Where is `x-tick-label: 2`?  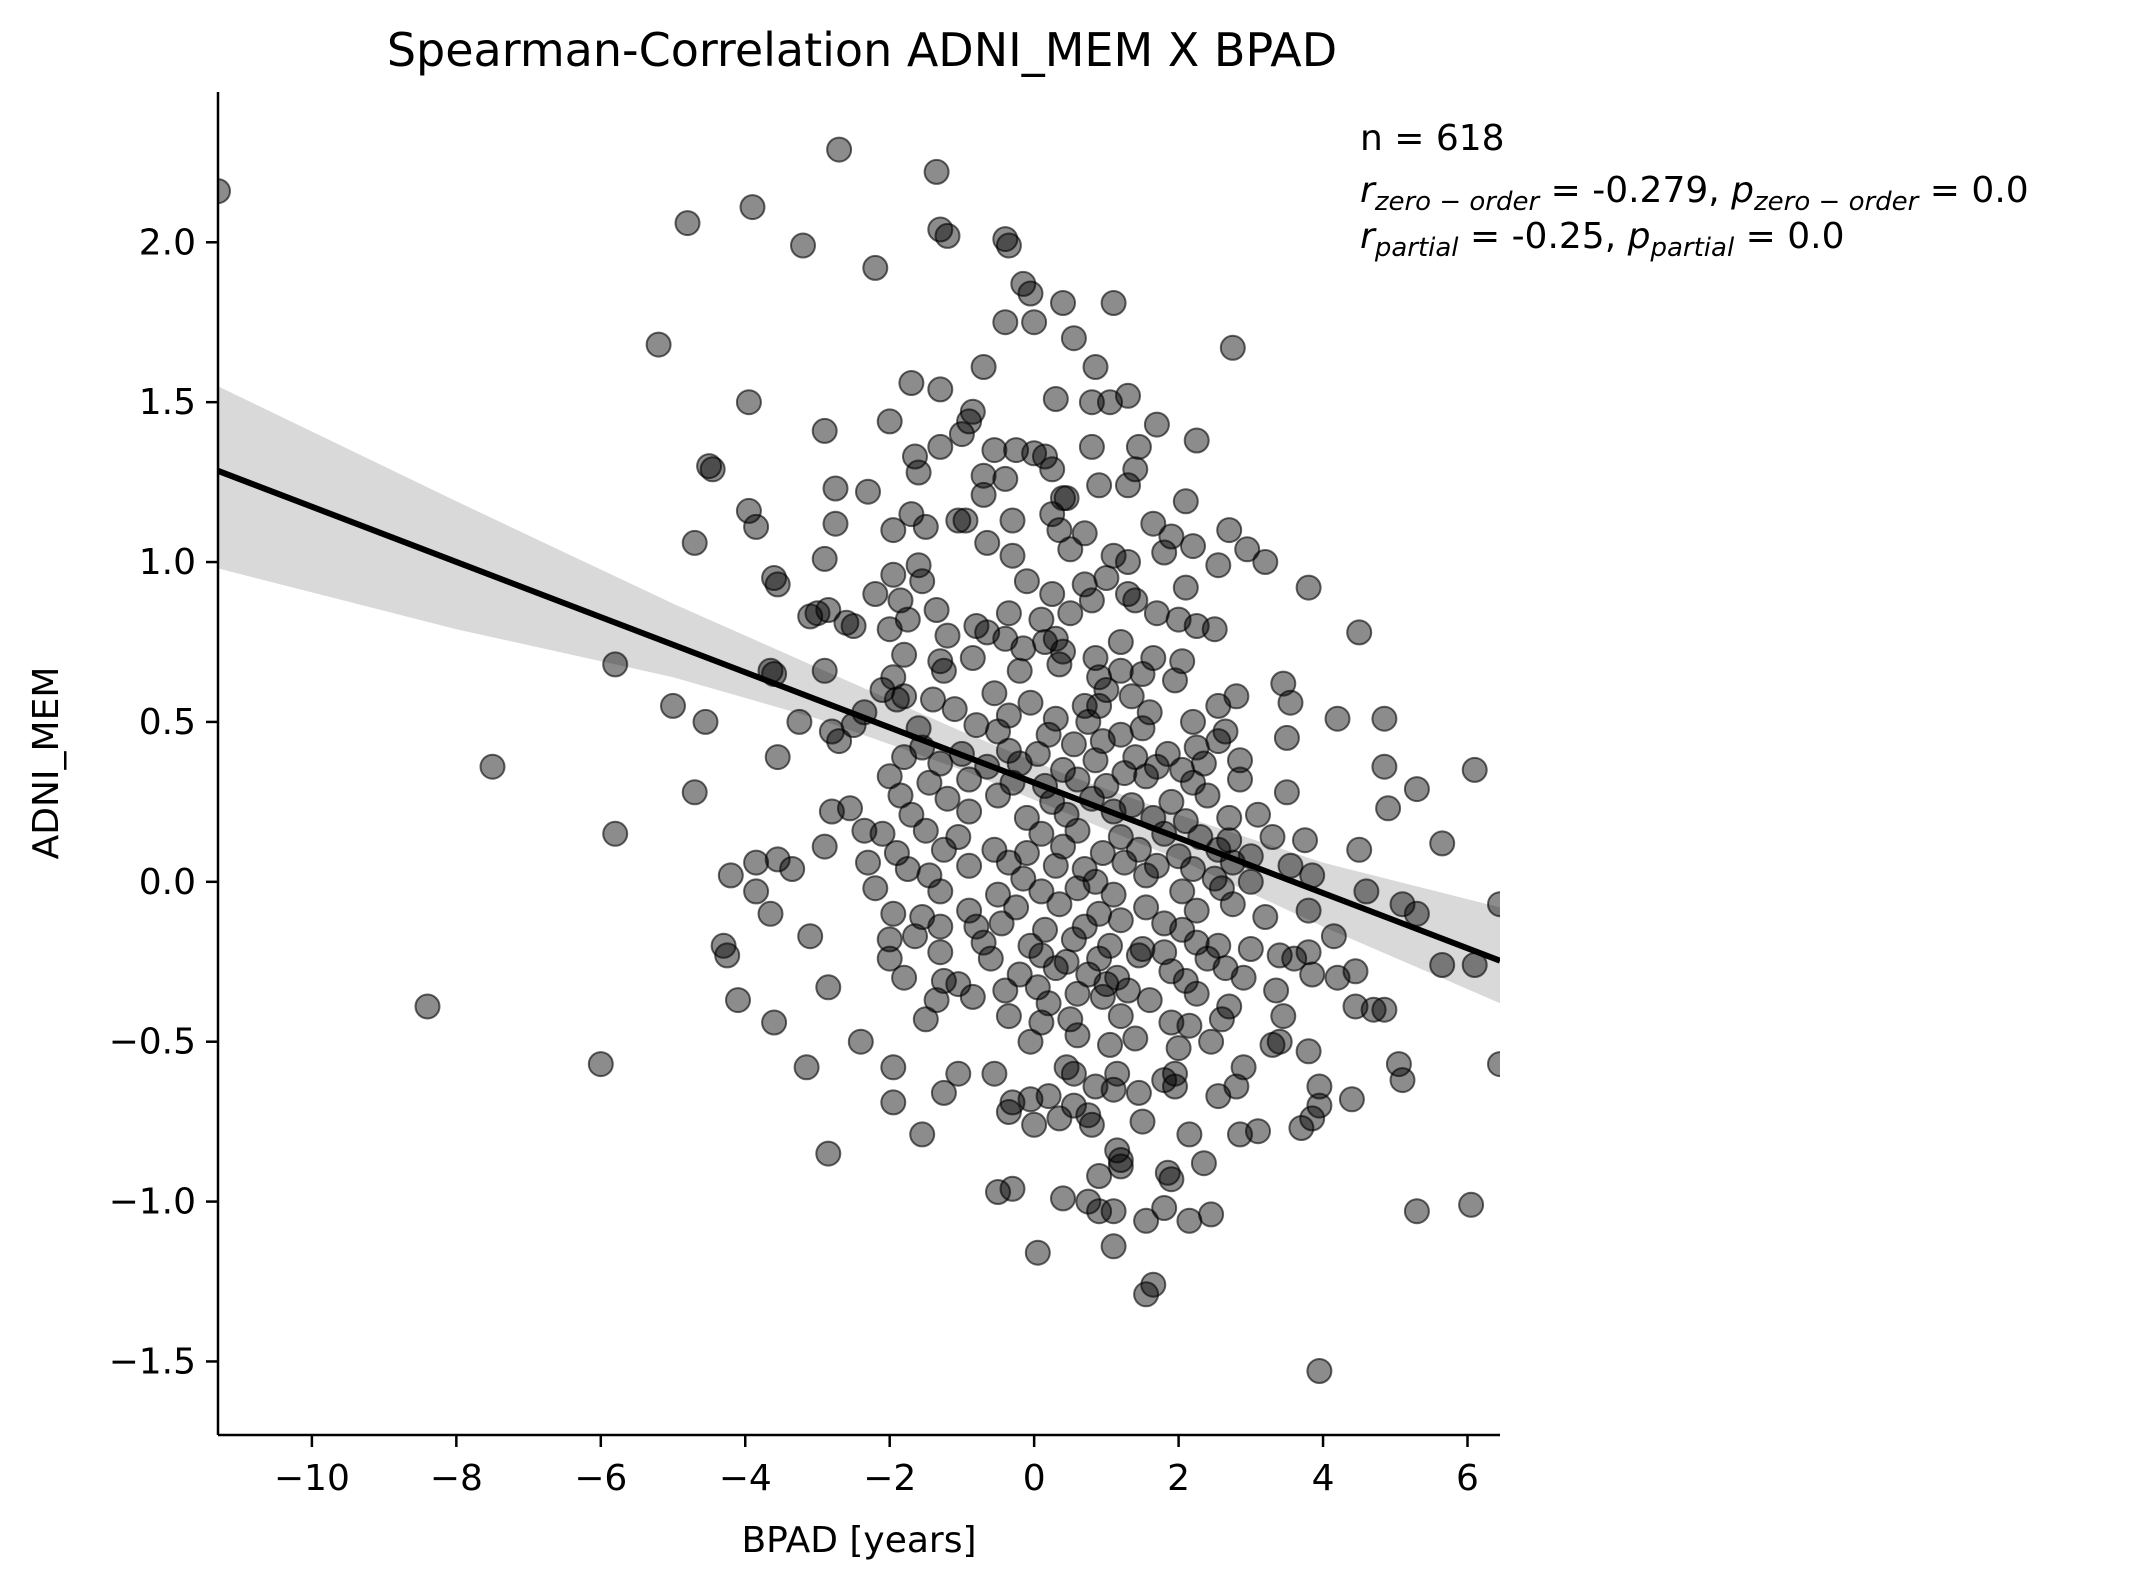
x-tick-label: 2 is located at coordinates (1178, 1478).